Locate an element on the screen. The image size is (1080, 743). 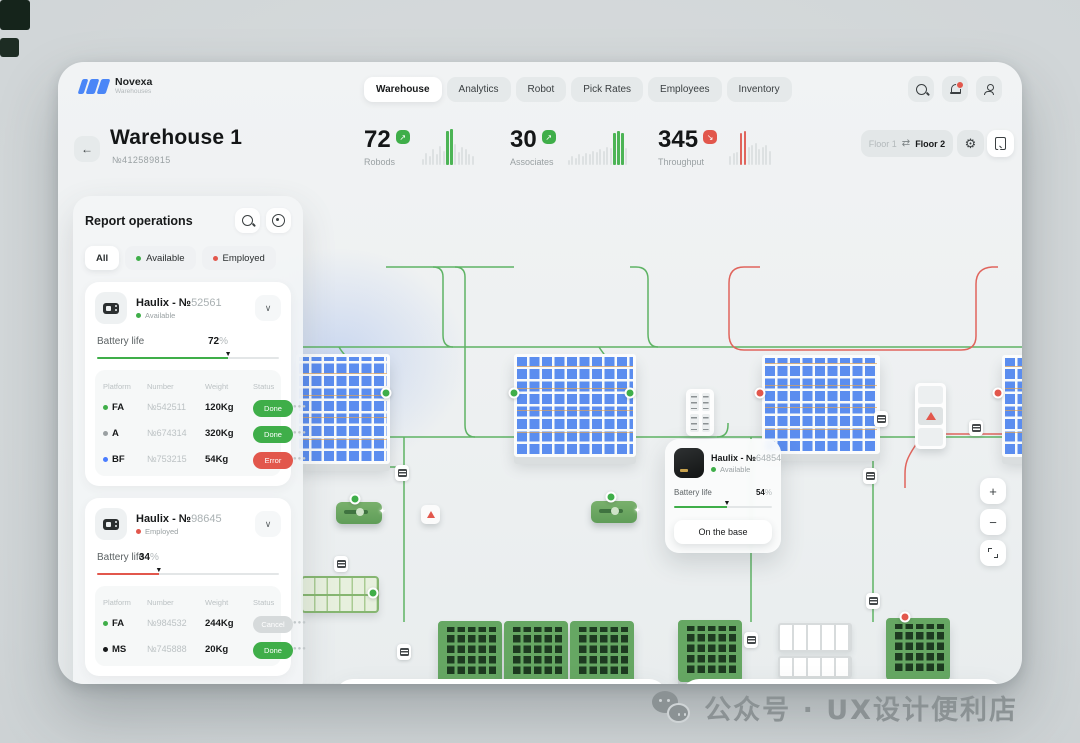
status-badge: Error is located at coordinates (273, 460).